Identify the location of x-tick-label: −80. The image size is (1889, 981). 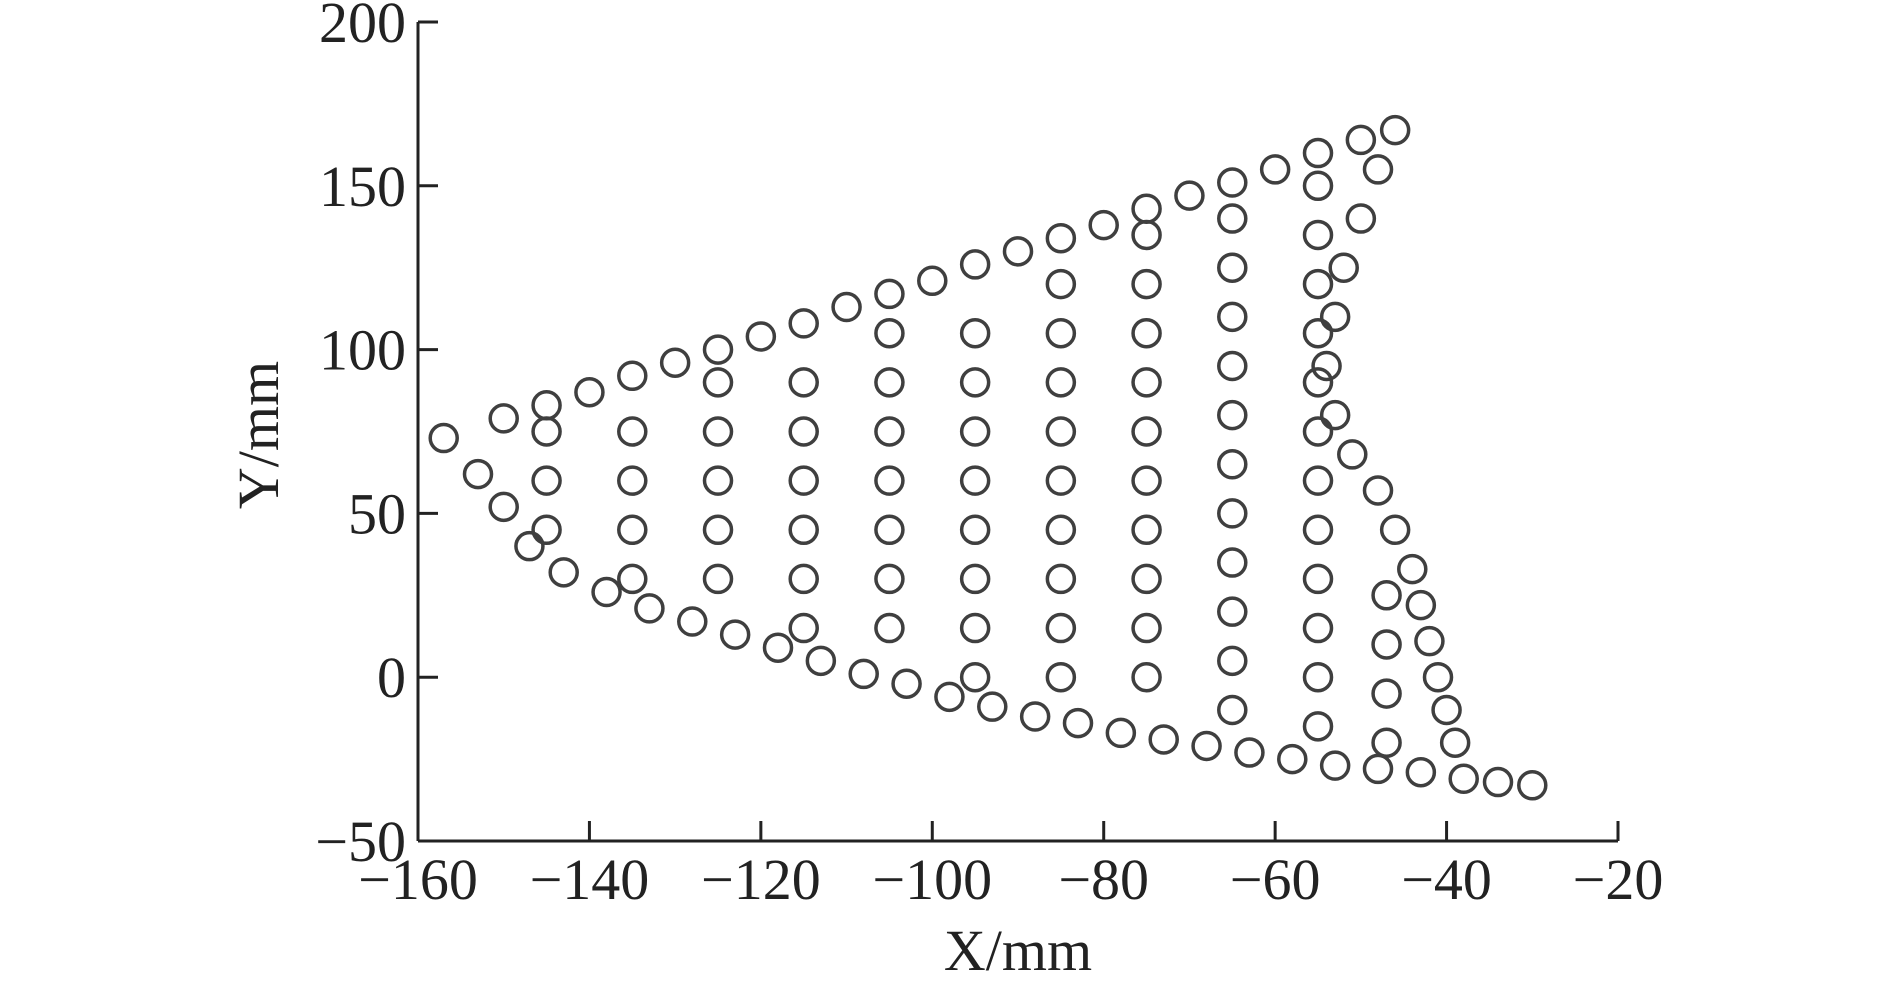
(1103, 879).